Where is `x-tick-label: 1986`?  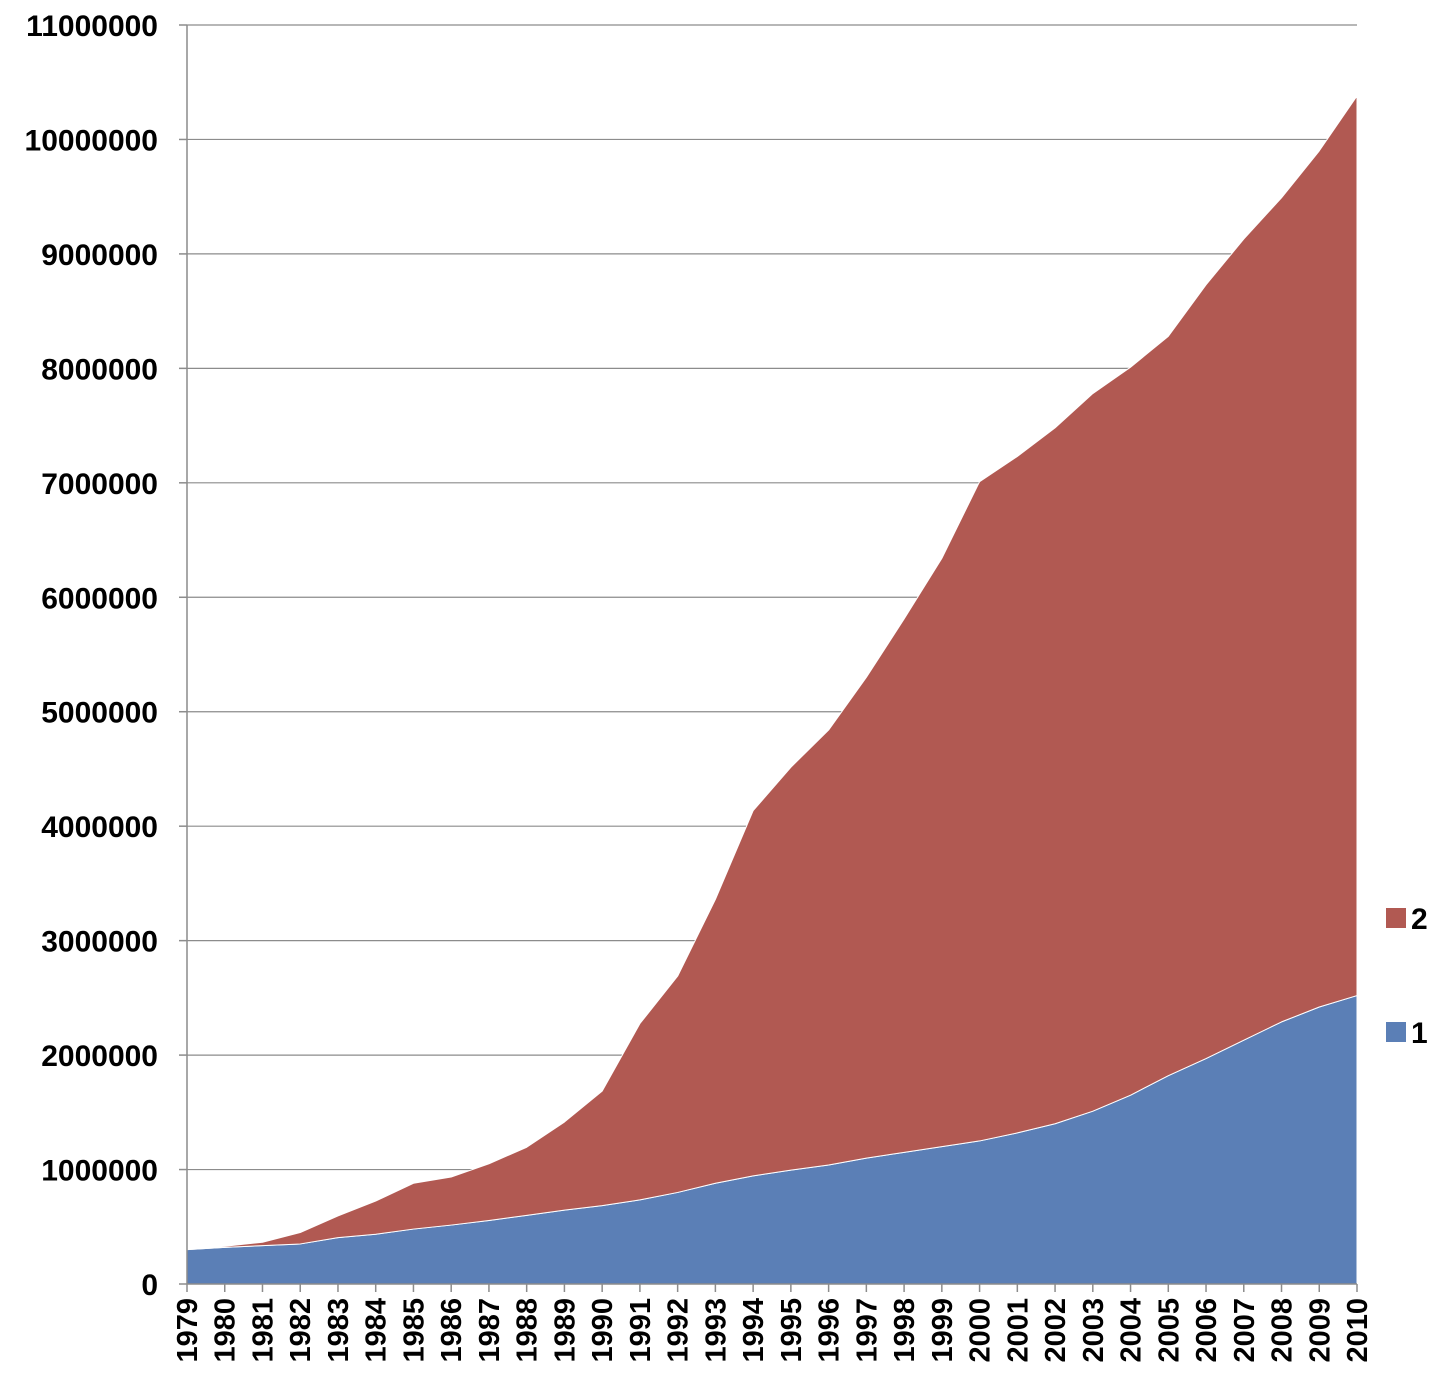
x-tick-label: 1986 is located at coordinates (452, 1330).